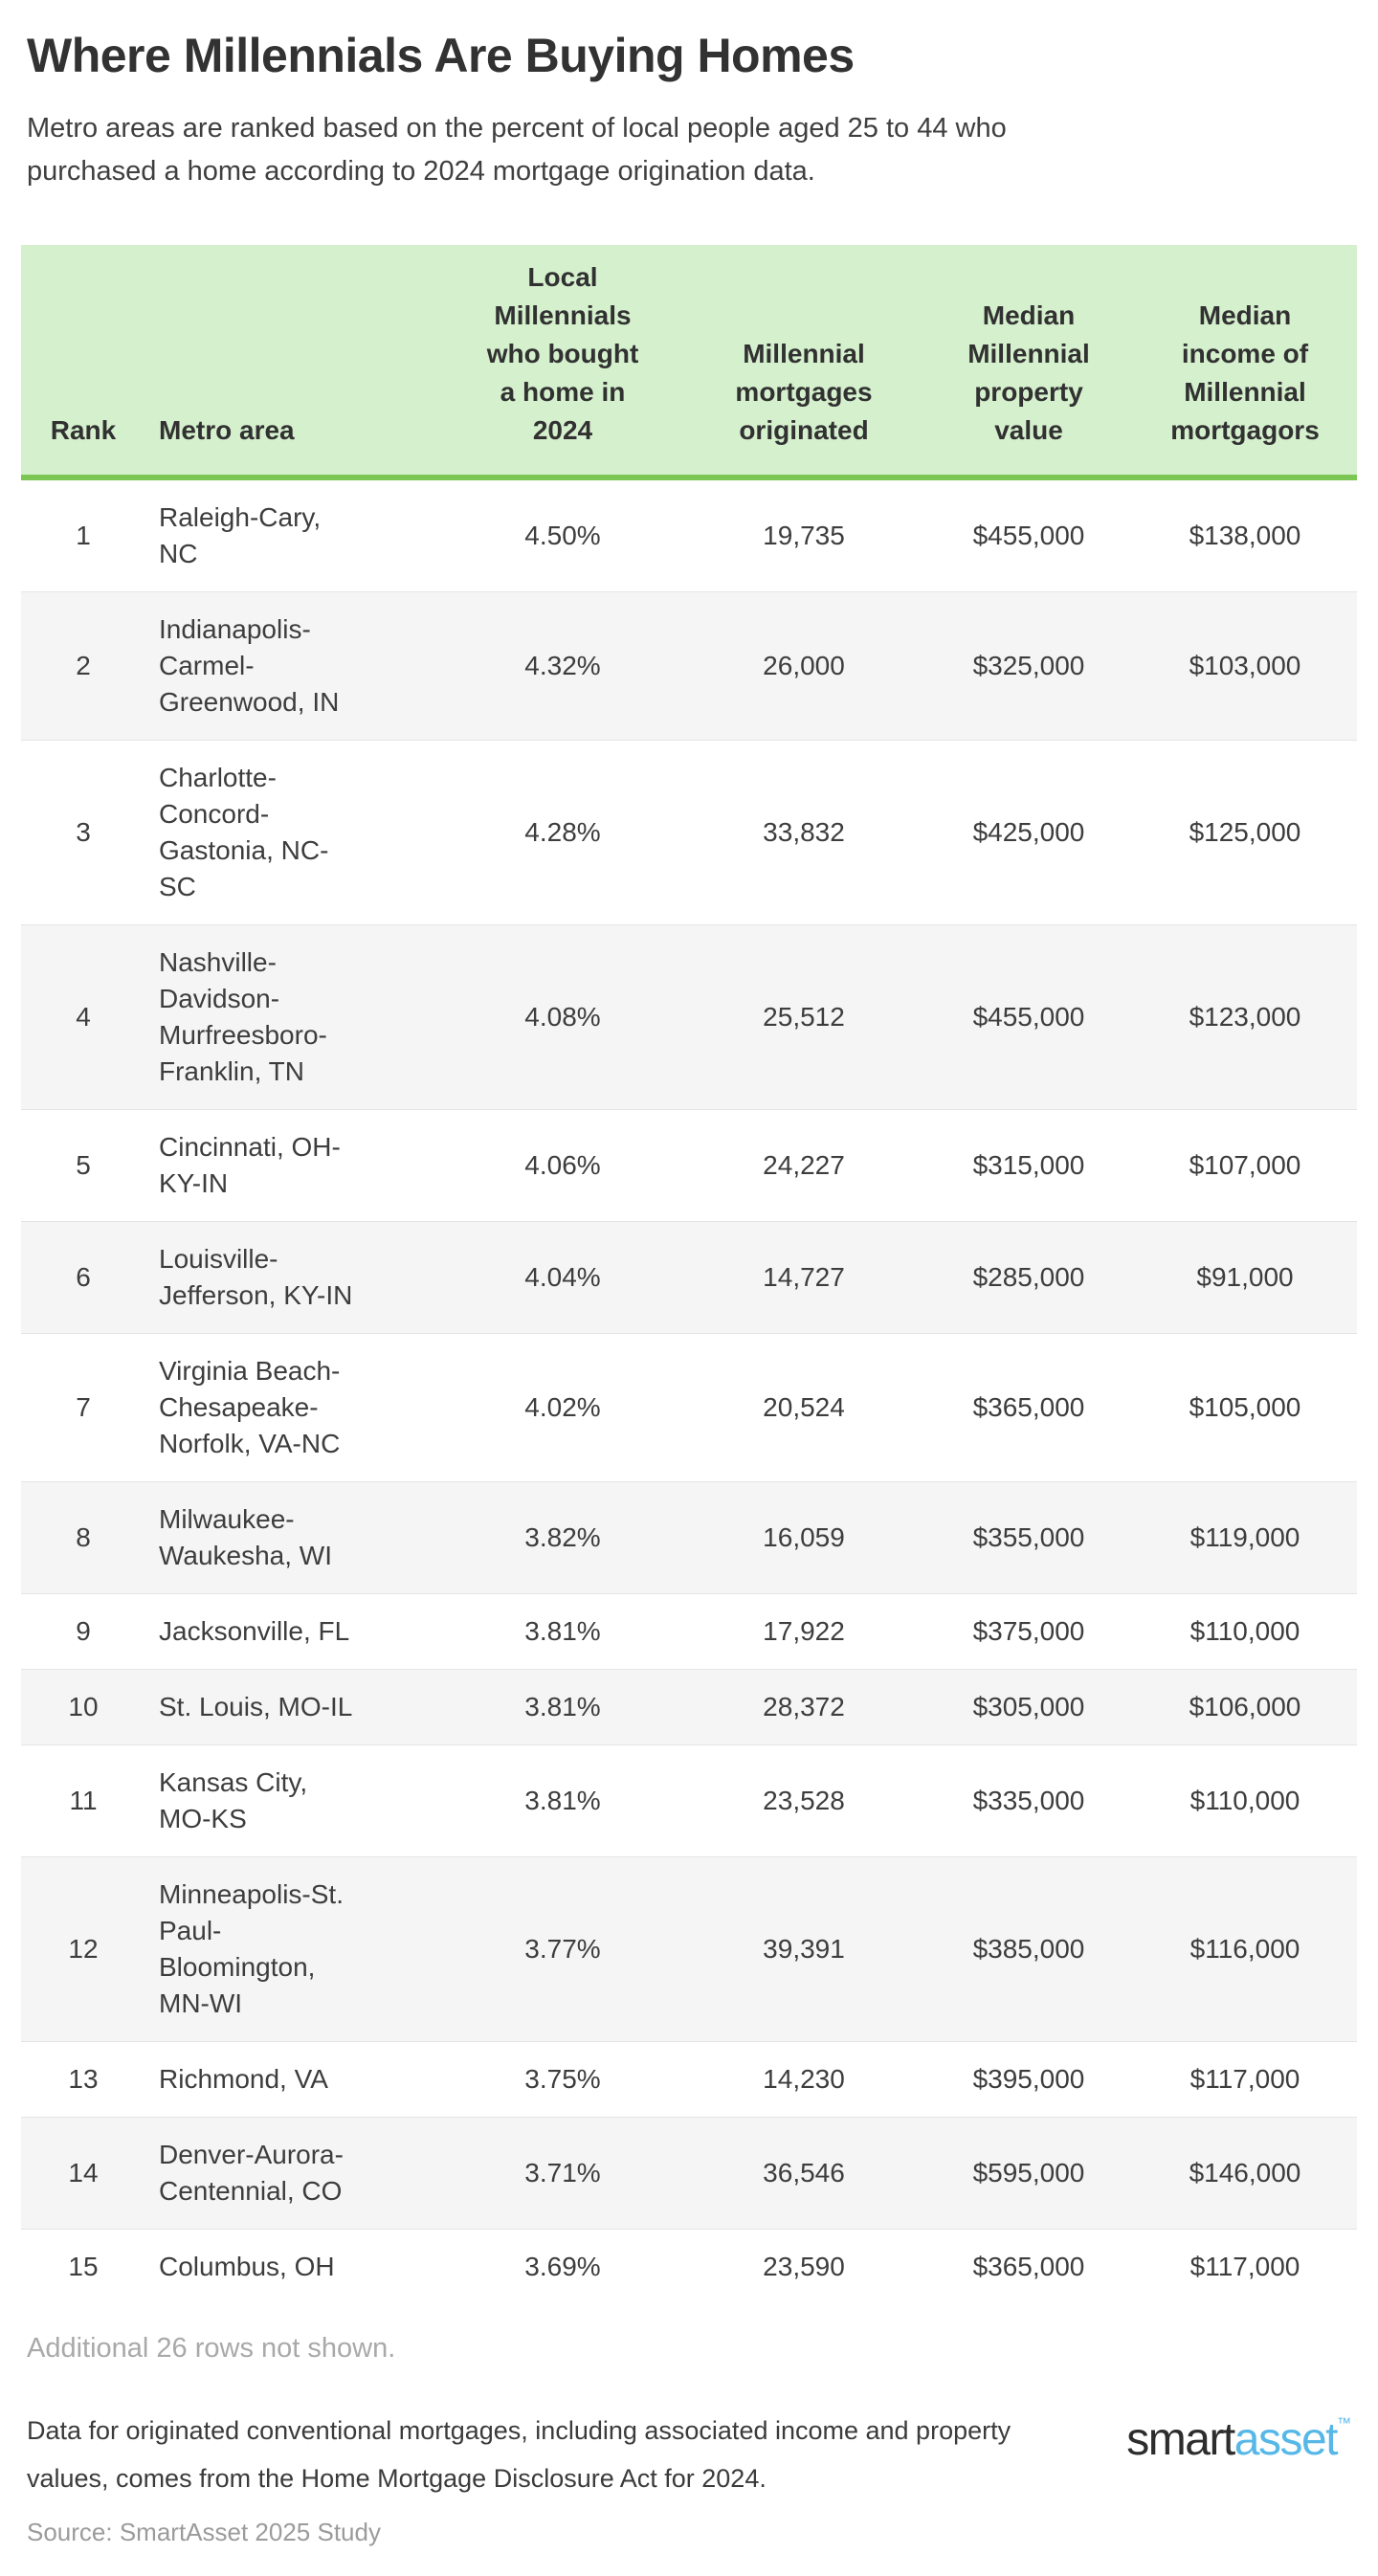 This screenshot has height=2576, width=1378. I want to click on property-cell: $325,000, so click(1029, 666).